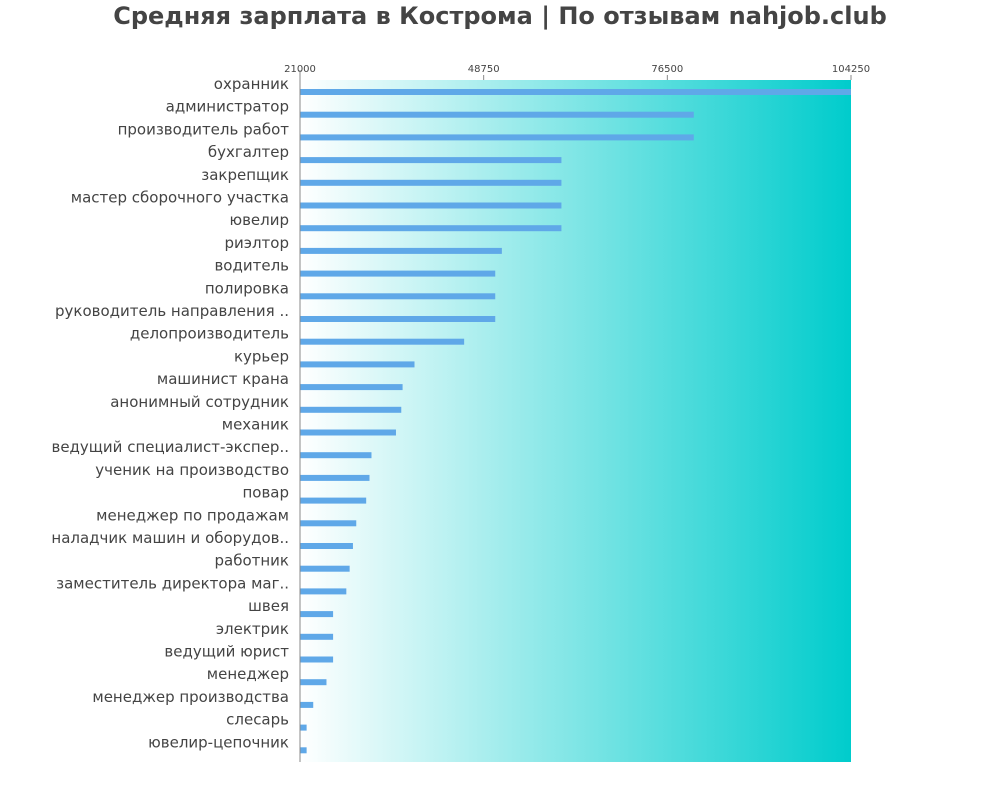 This screenshot has width=1000, height=800. Describe the element at coordinates (256, 243) in the screenshot. I see `category-label: риэлтор` at that location.